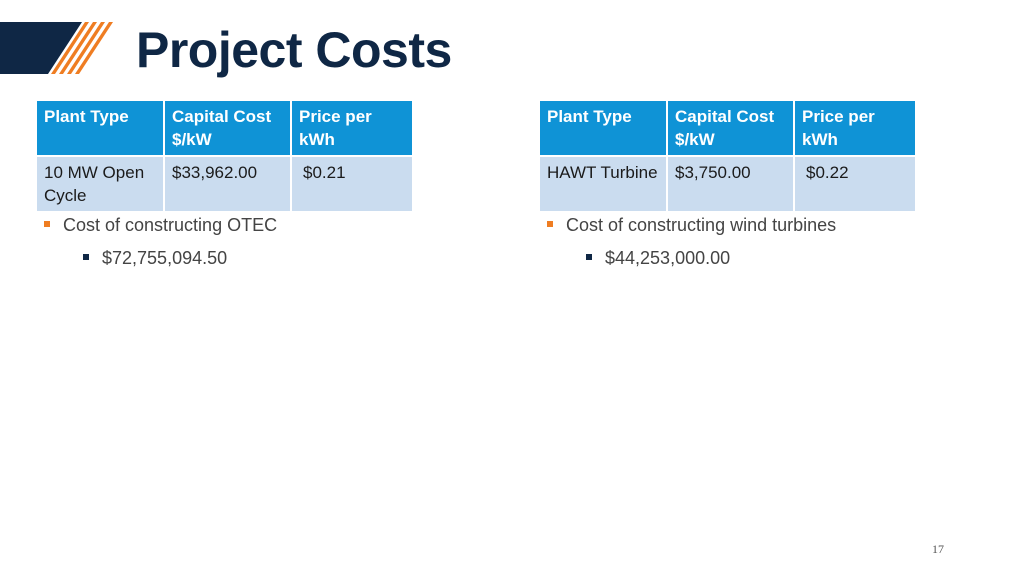  I want to click on sub-bullet-text: $44,253,000.00, so click(668, 258).